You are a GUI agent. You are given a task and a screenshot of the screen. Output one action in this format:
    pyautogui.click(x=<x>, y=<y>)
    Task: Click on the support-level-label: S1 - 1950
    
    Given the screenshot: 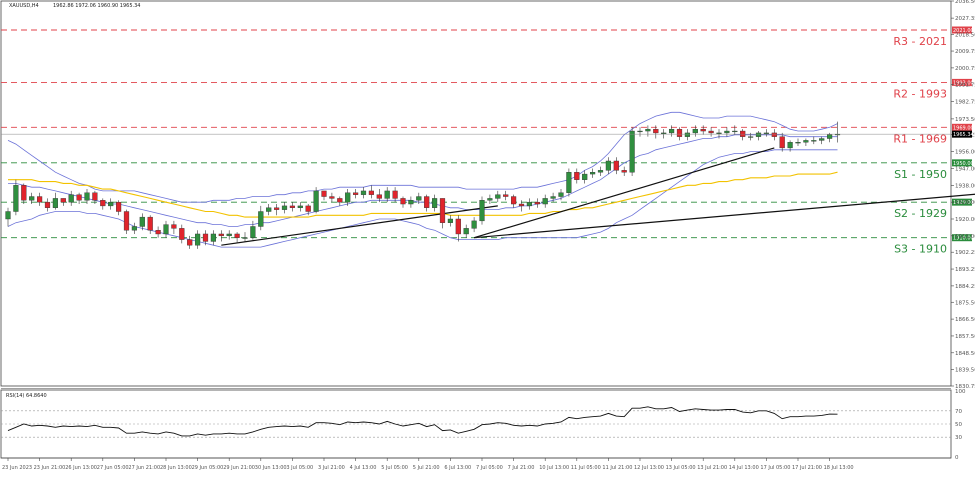 What is the action you would take?
    pyautogui.click(x=920, y=174)
    